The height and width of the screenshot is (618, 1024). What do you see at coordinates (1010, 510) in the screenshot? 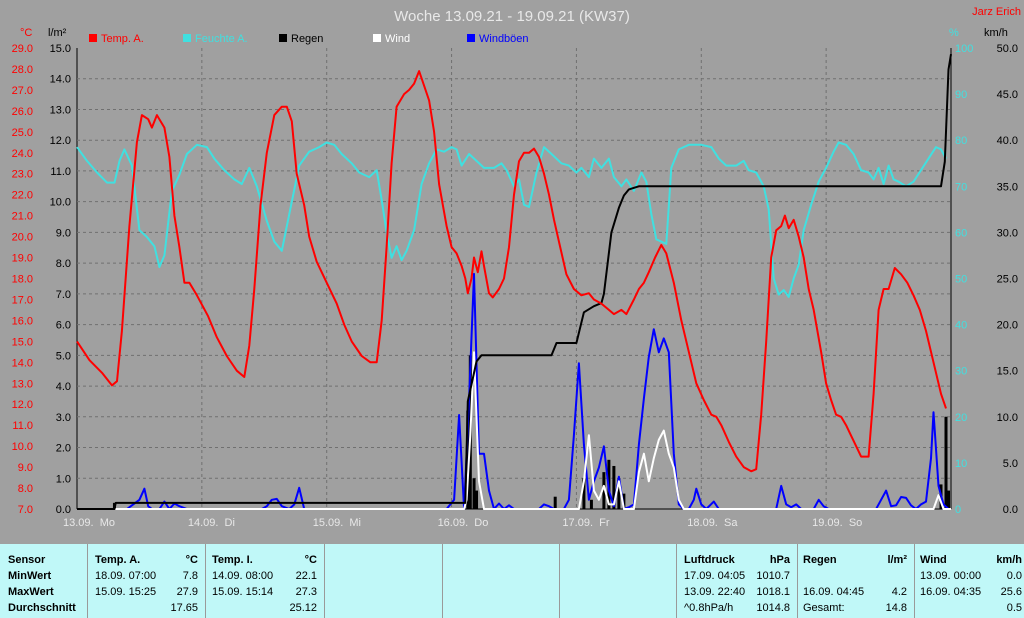
I see `wind-tick-label: 0.0` at bounding box center [1010, 510].